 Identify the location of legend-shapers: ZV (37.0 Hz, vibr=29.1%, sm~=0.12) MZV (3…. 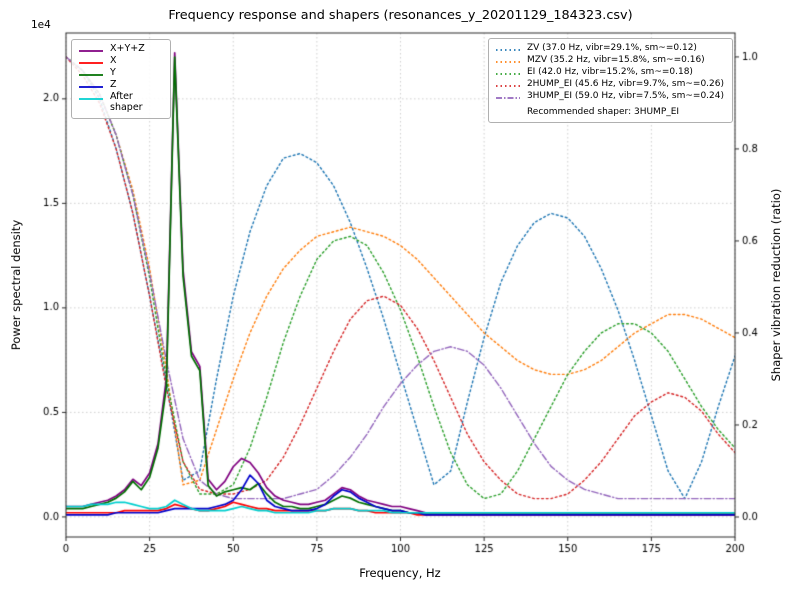
(610, 81).